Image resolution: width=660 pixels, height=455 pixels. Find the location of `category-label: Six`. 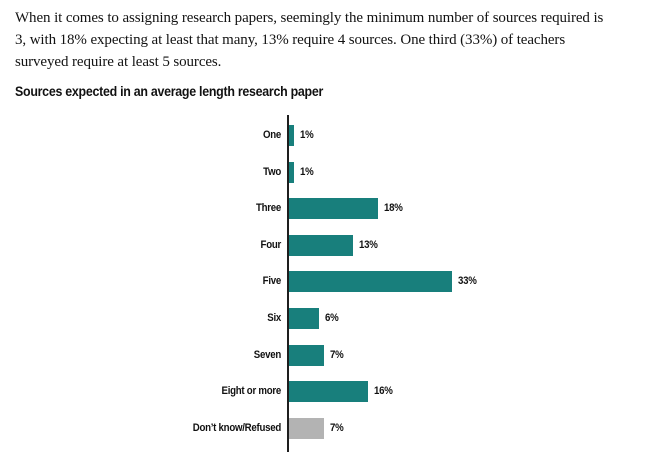

category-label: Six is located at coordinates (274, 318).